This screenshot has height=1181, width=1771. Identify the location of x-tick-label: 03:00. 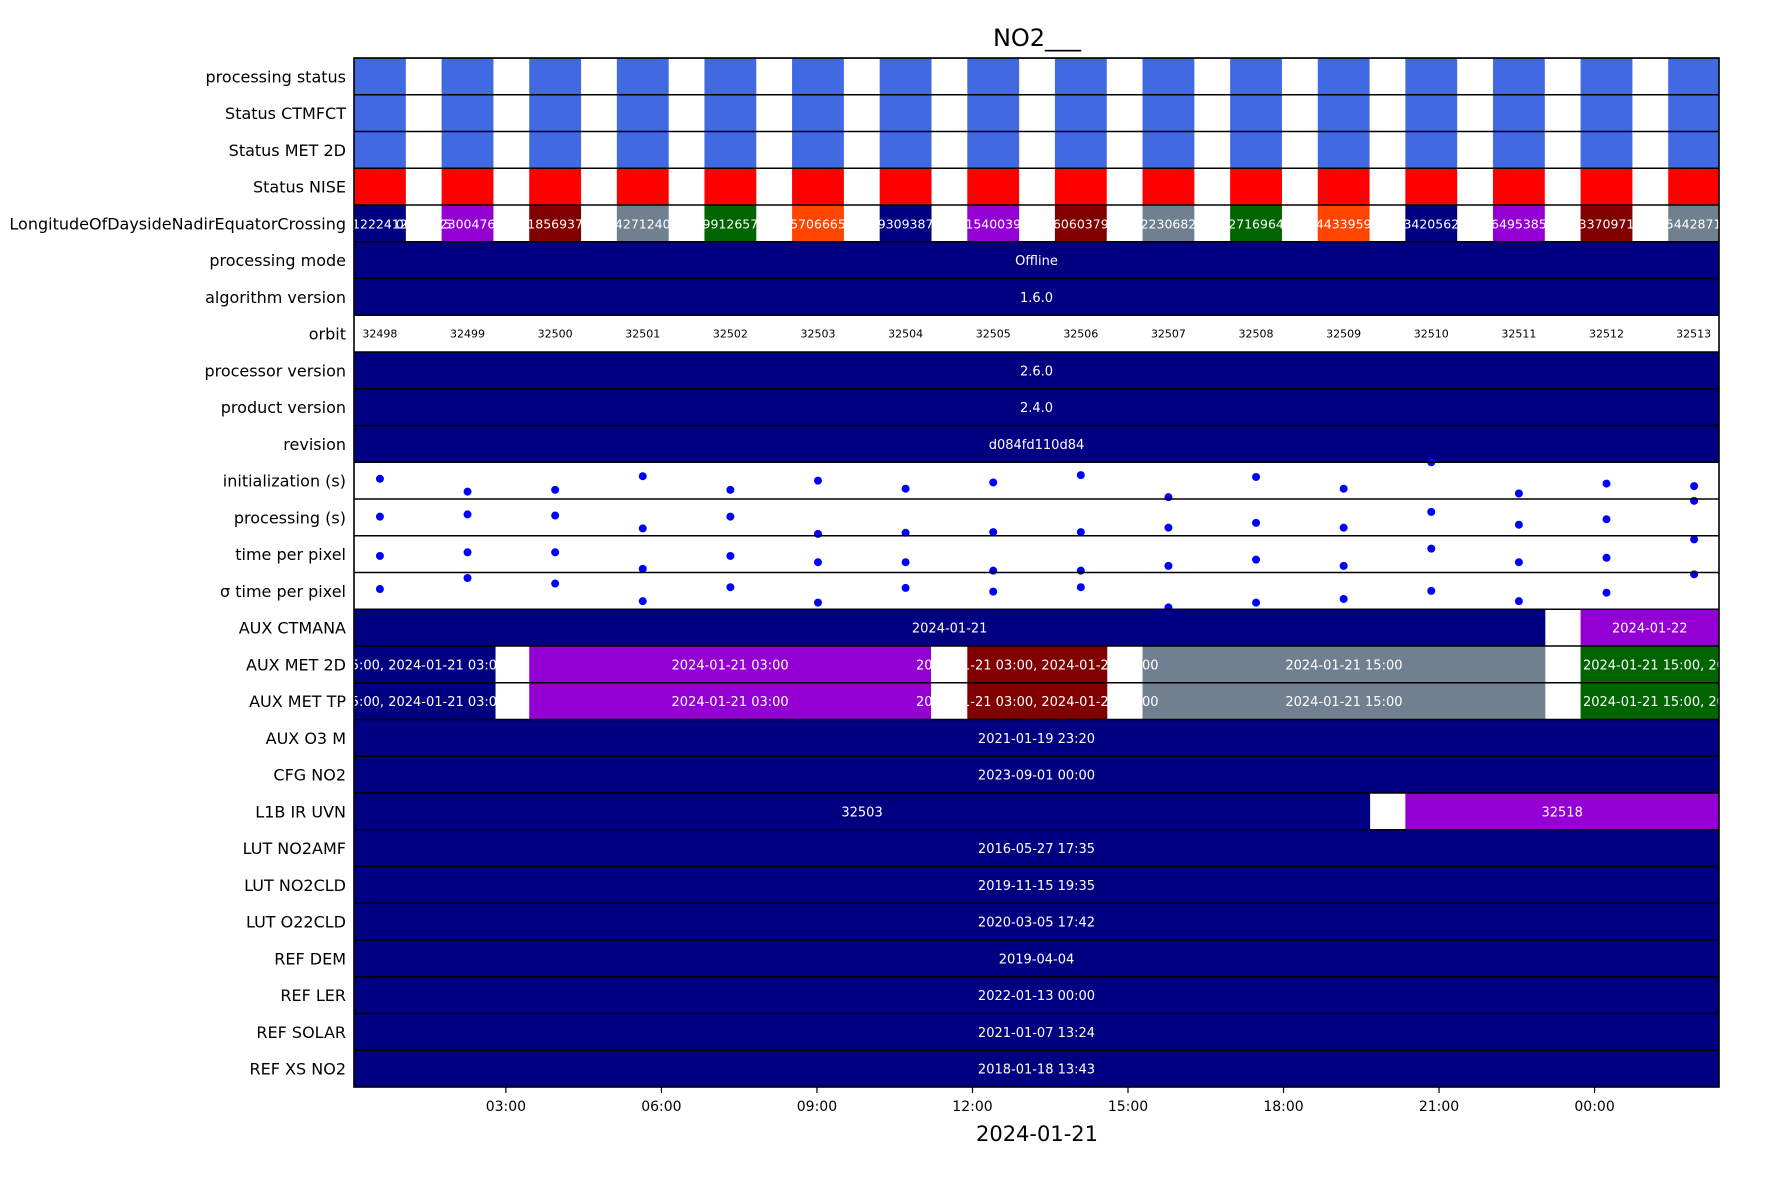
(506, 1107).